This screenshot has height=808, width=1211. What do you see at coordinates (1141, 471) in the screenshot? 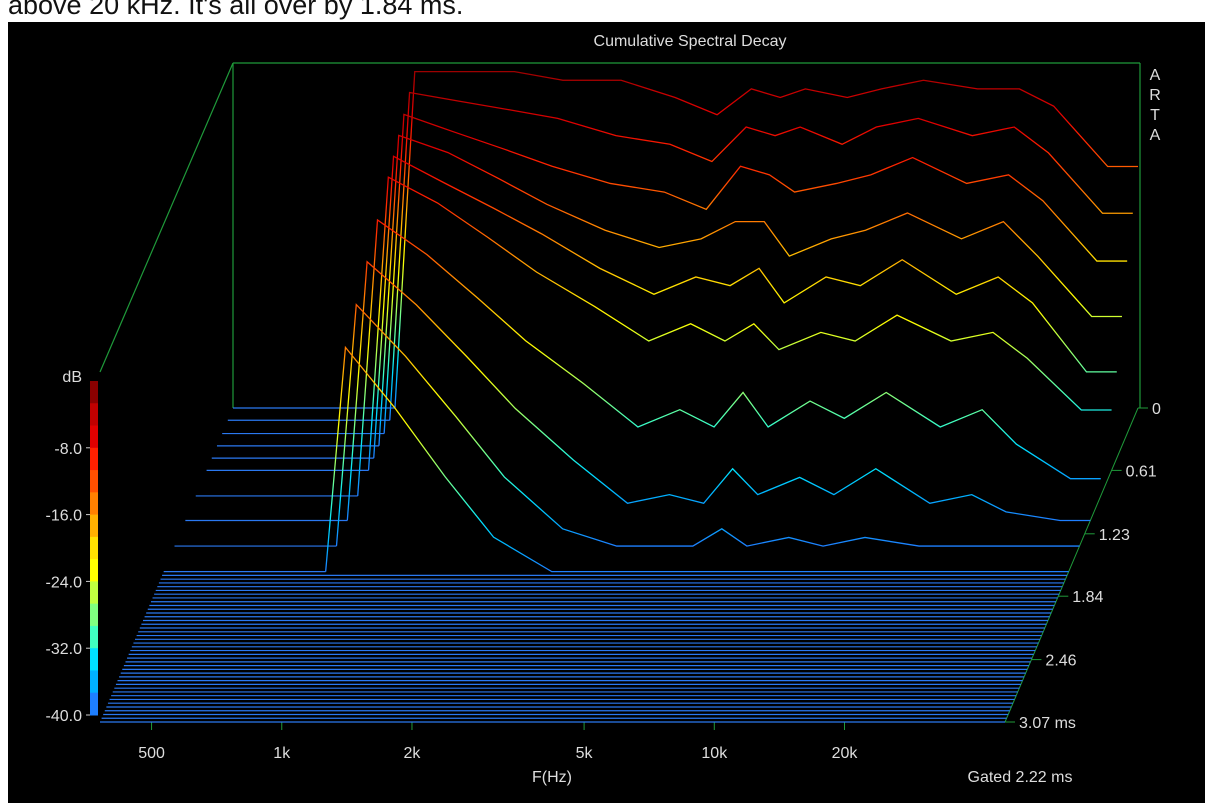
I see `time-tick-label: 0.61` at bounding box center [1141, 471].